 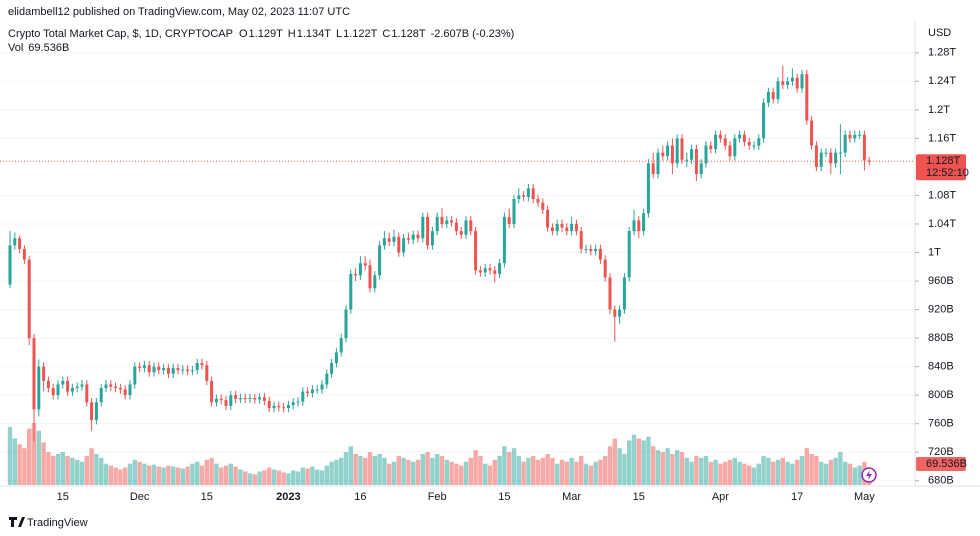 What do you see at coordinates (934, 252) in the screenshot?
I see `y-tick-label: 1T` at bounding box center [934, 252].